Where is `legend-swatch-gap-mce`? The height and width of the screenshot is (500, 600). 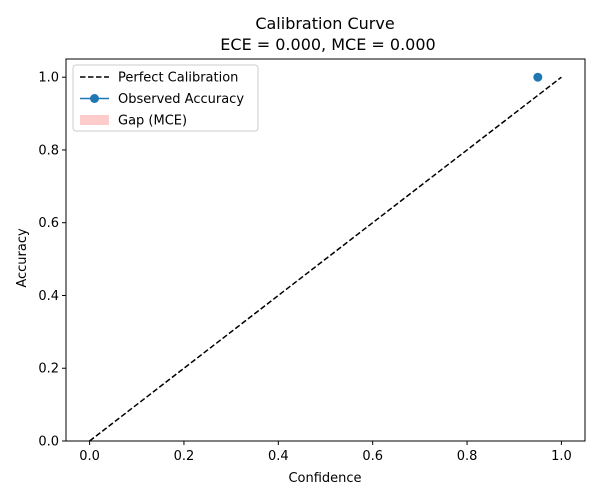 legend-swatch-gap-mce is located at coordinates (94, 120).